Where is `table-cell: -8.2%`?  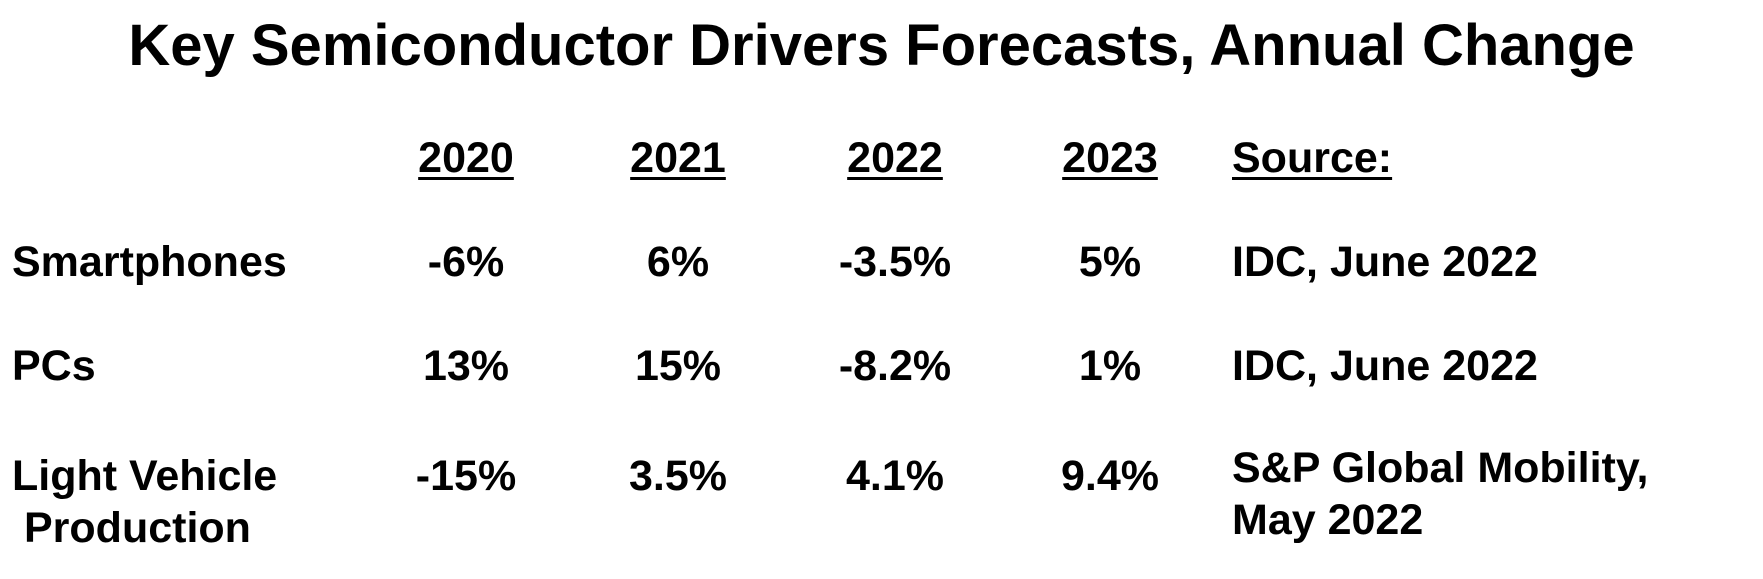
table-cell: -8.2% is located at coordinates (895, 366).